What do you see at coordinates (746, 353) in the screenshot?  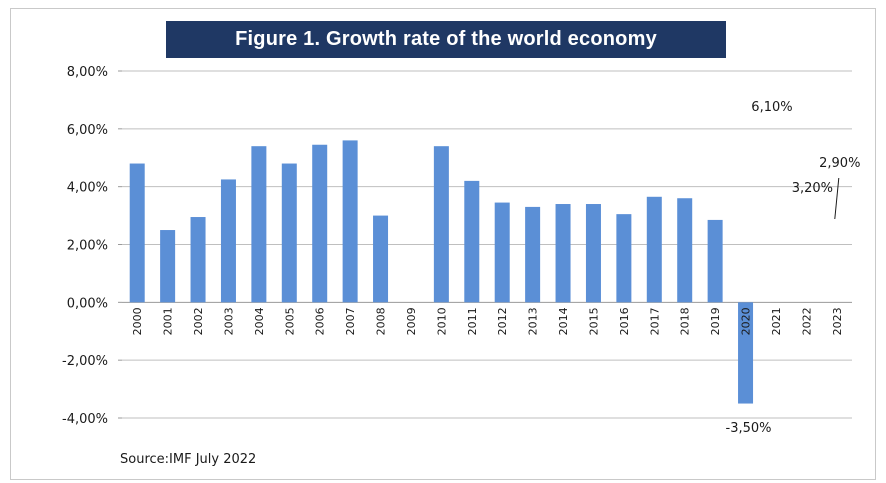 I see `bar-2020` at bounding box center [746, 353].